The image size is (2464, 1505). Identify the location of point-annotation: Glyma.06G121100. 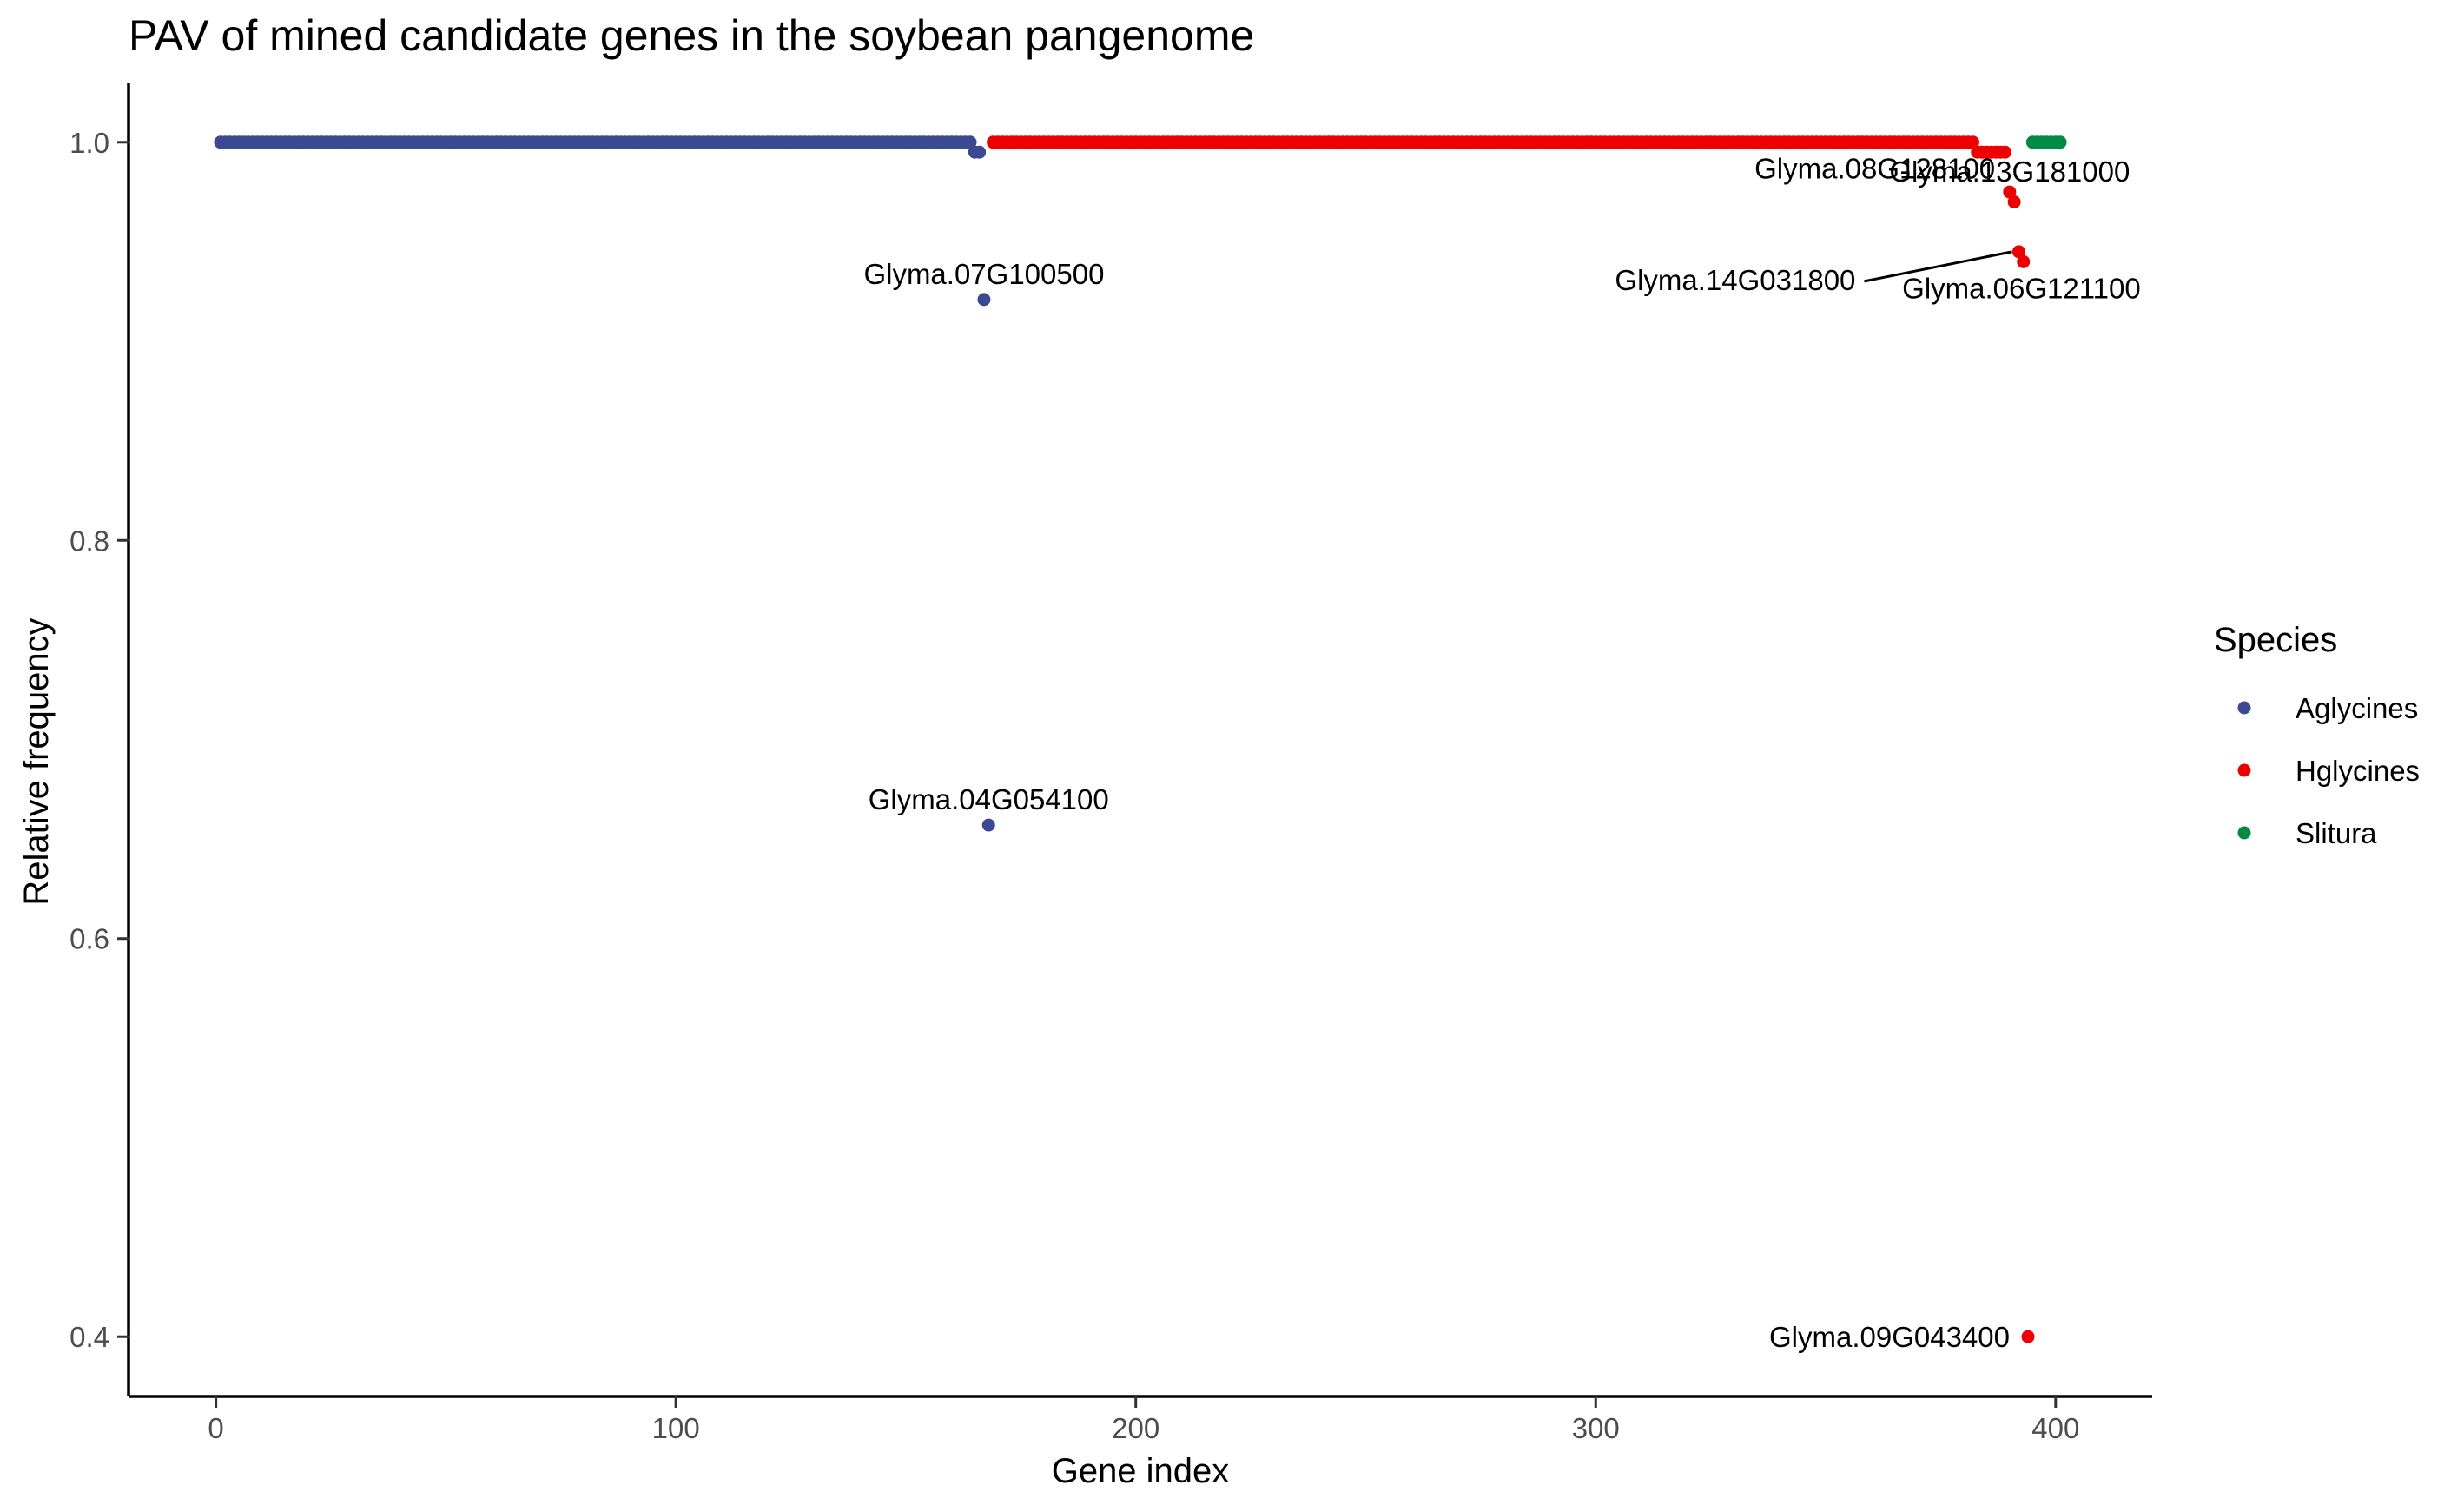
(2021, 288).